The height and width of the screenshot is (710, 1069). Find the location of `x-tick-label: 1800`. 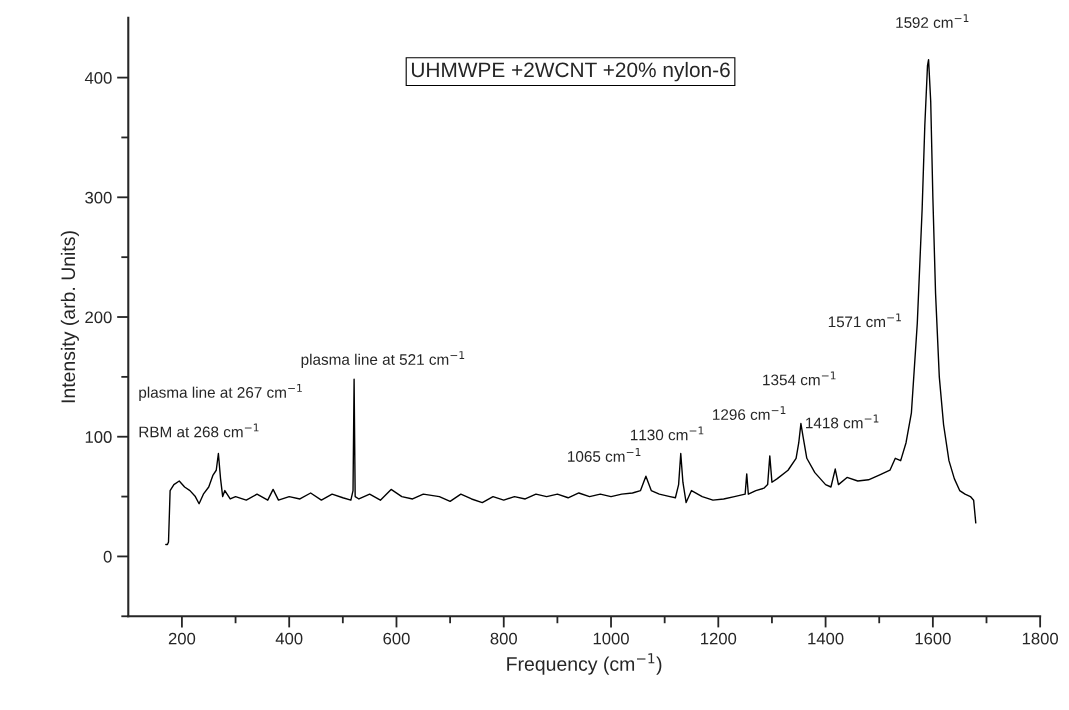

x-tick-label: 1800 is located at coordinates (1040, 638).